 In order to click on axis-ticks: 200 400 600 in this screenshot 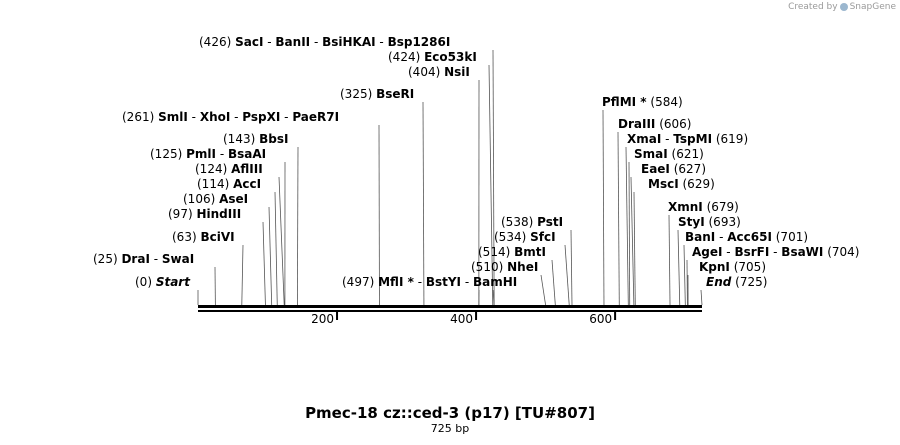, I will do `click(464, 319)`.